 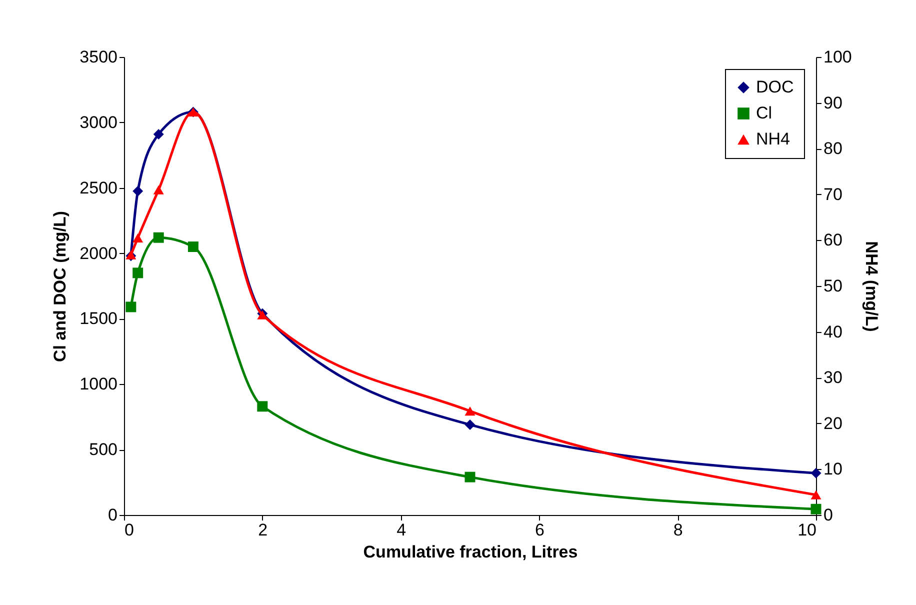 I want to click on y2-tick-label: 60, so click(x=833, y=240).